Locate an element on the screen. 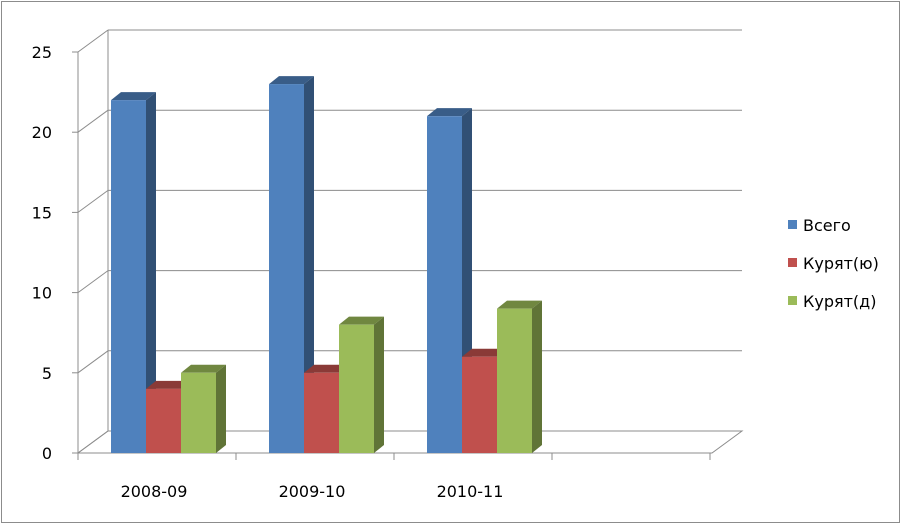 The height and width of the screenshot is (526, 903). x-tick-label: 2009-10 is located at coordinates (312, 491).